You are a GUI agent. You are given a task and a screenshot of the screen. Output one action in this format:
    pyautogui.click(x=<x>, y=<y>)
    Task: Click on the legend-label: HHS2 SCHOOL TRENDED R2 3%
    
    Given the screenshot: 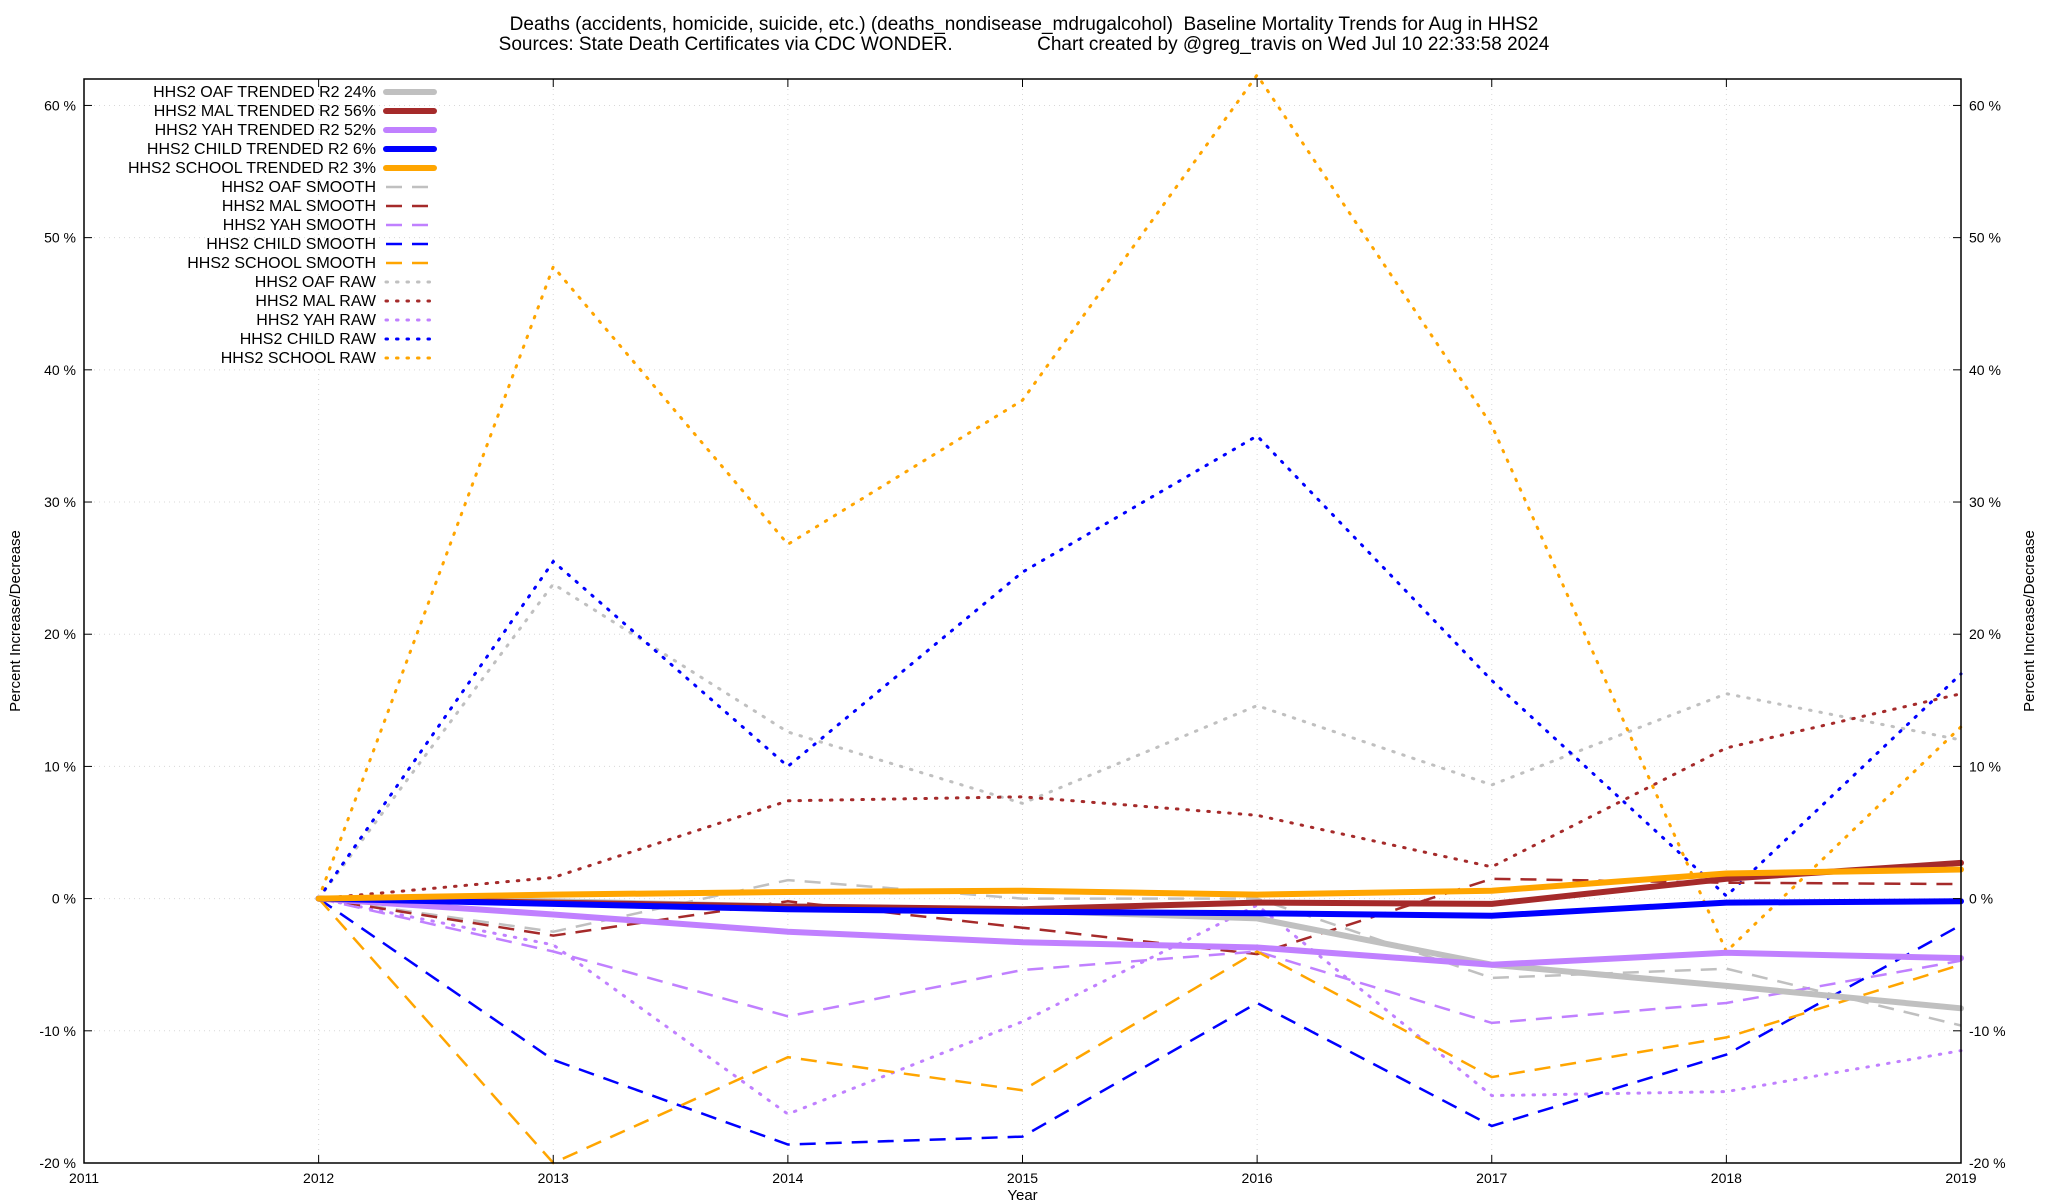 What is the action you would take?
    pyautogui.click(x=252, y=168)
    